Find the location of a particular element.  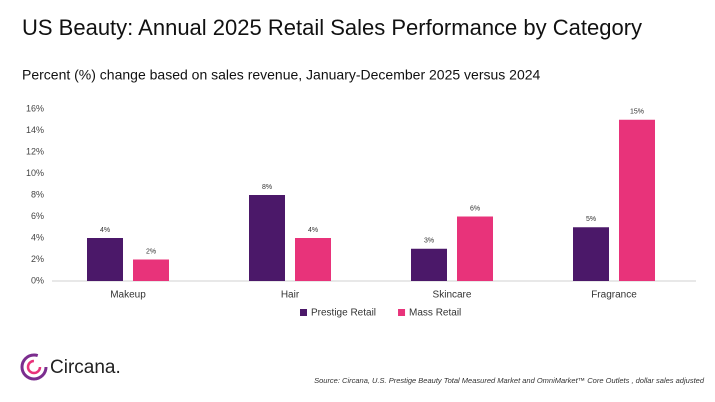

y-tick-label: 16% is located at coordinates (35, 108).